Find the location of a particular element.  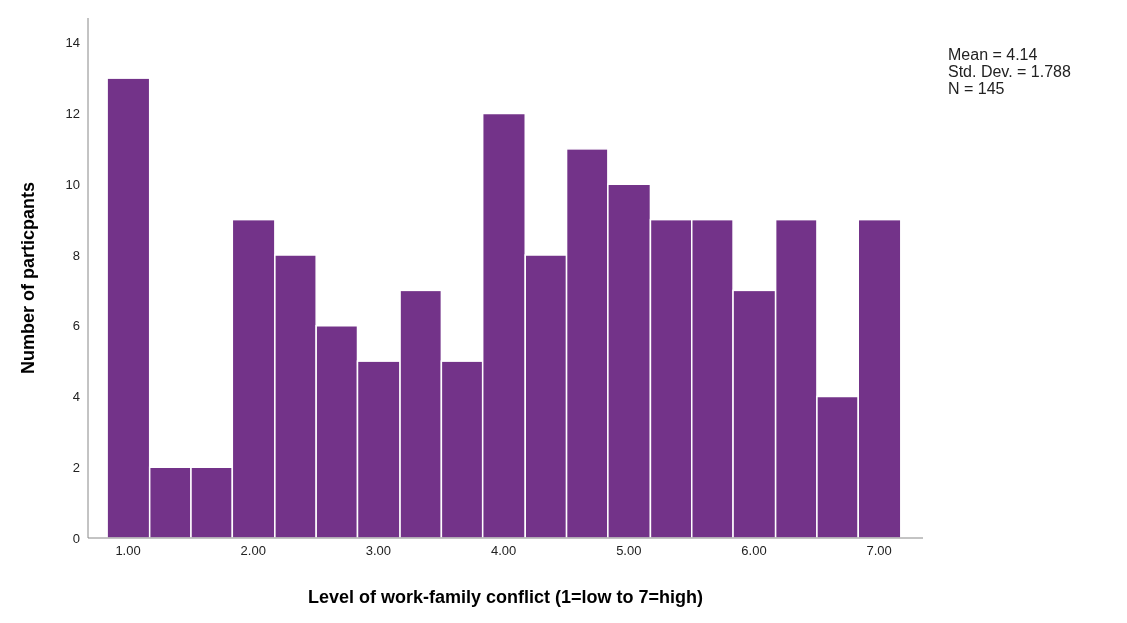

y-tick-label: 8 is located at coordinates (76, 255).